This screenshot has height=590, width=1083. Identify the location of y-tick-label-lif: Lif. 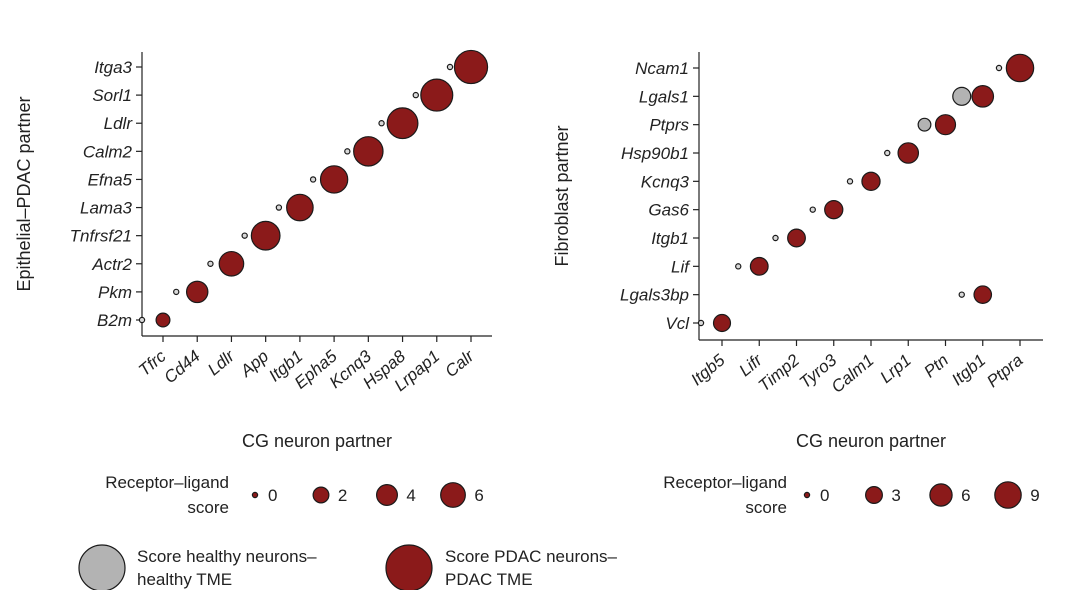
(681, 266).